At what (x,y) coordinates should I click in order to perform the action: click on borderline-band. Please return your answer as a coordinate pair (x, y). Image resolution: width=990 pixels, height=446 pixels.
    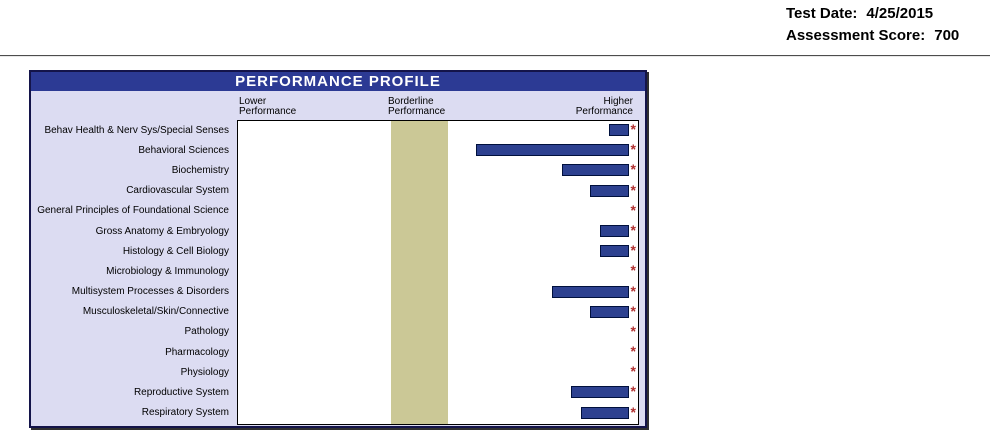
    Looking at the image, I should click on (419, 272).